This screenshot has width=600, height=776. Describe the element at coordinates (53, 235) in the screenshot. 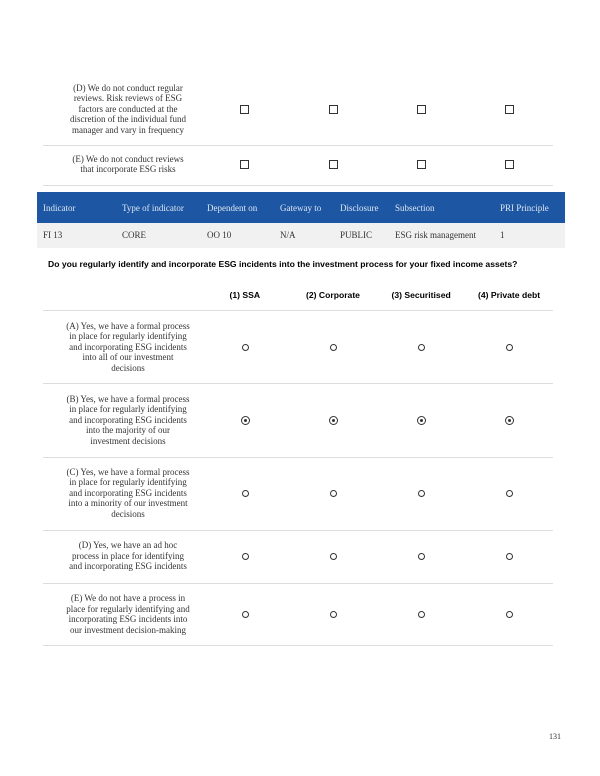

I see `indicator-value: FI 13` at that location.